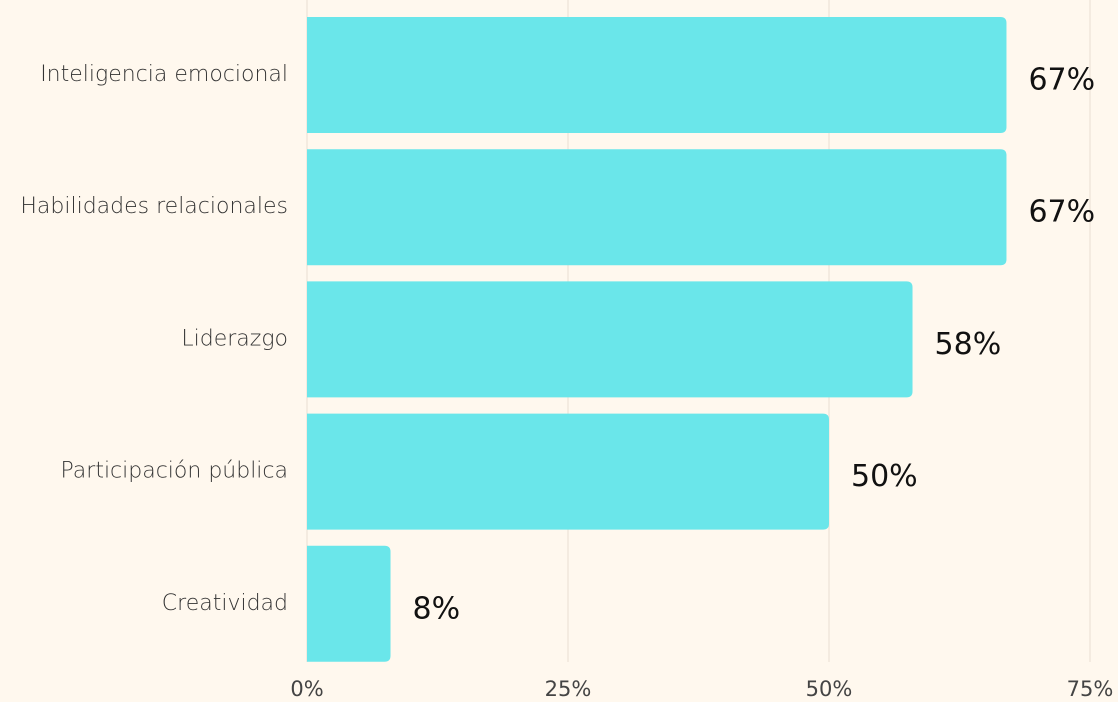 This screenshot has height=702, width=1118. Describe the element at coordinates (884, 476) in the screenshot. I see `value-label: 50%` at that location.